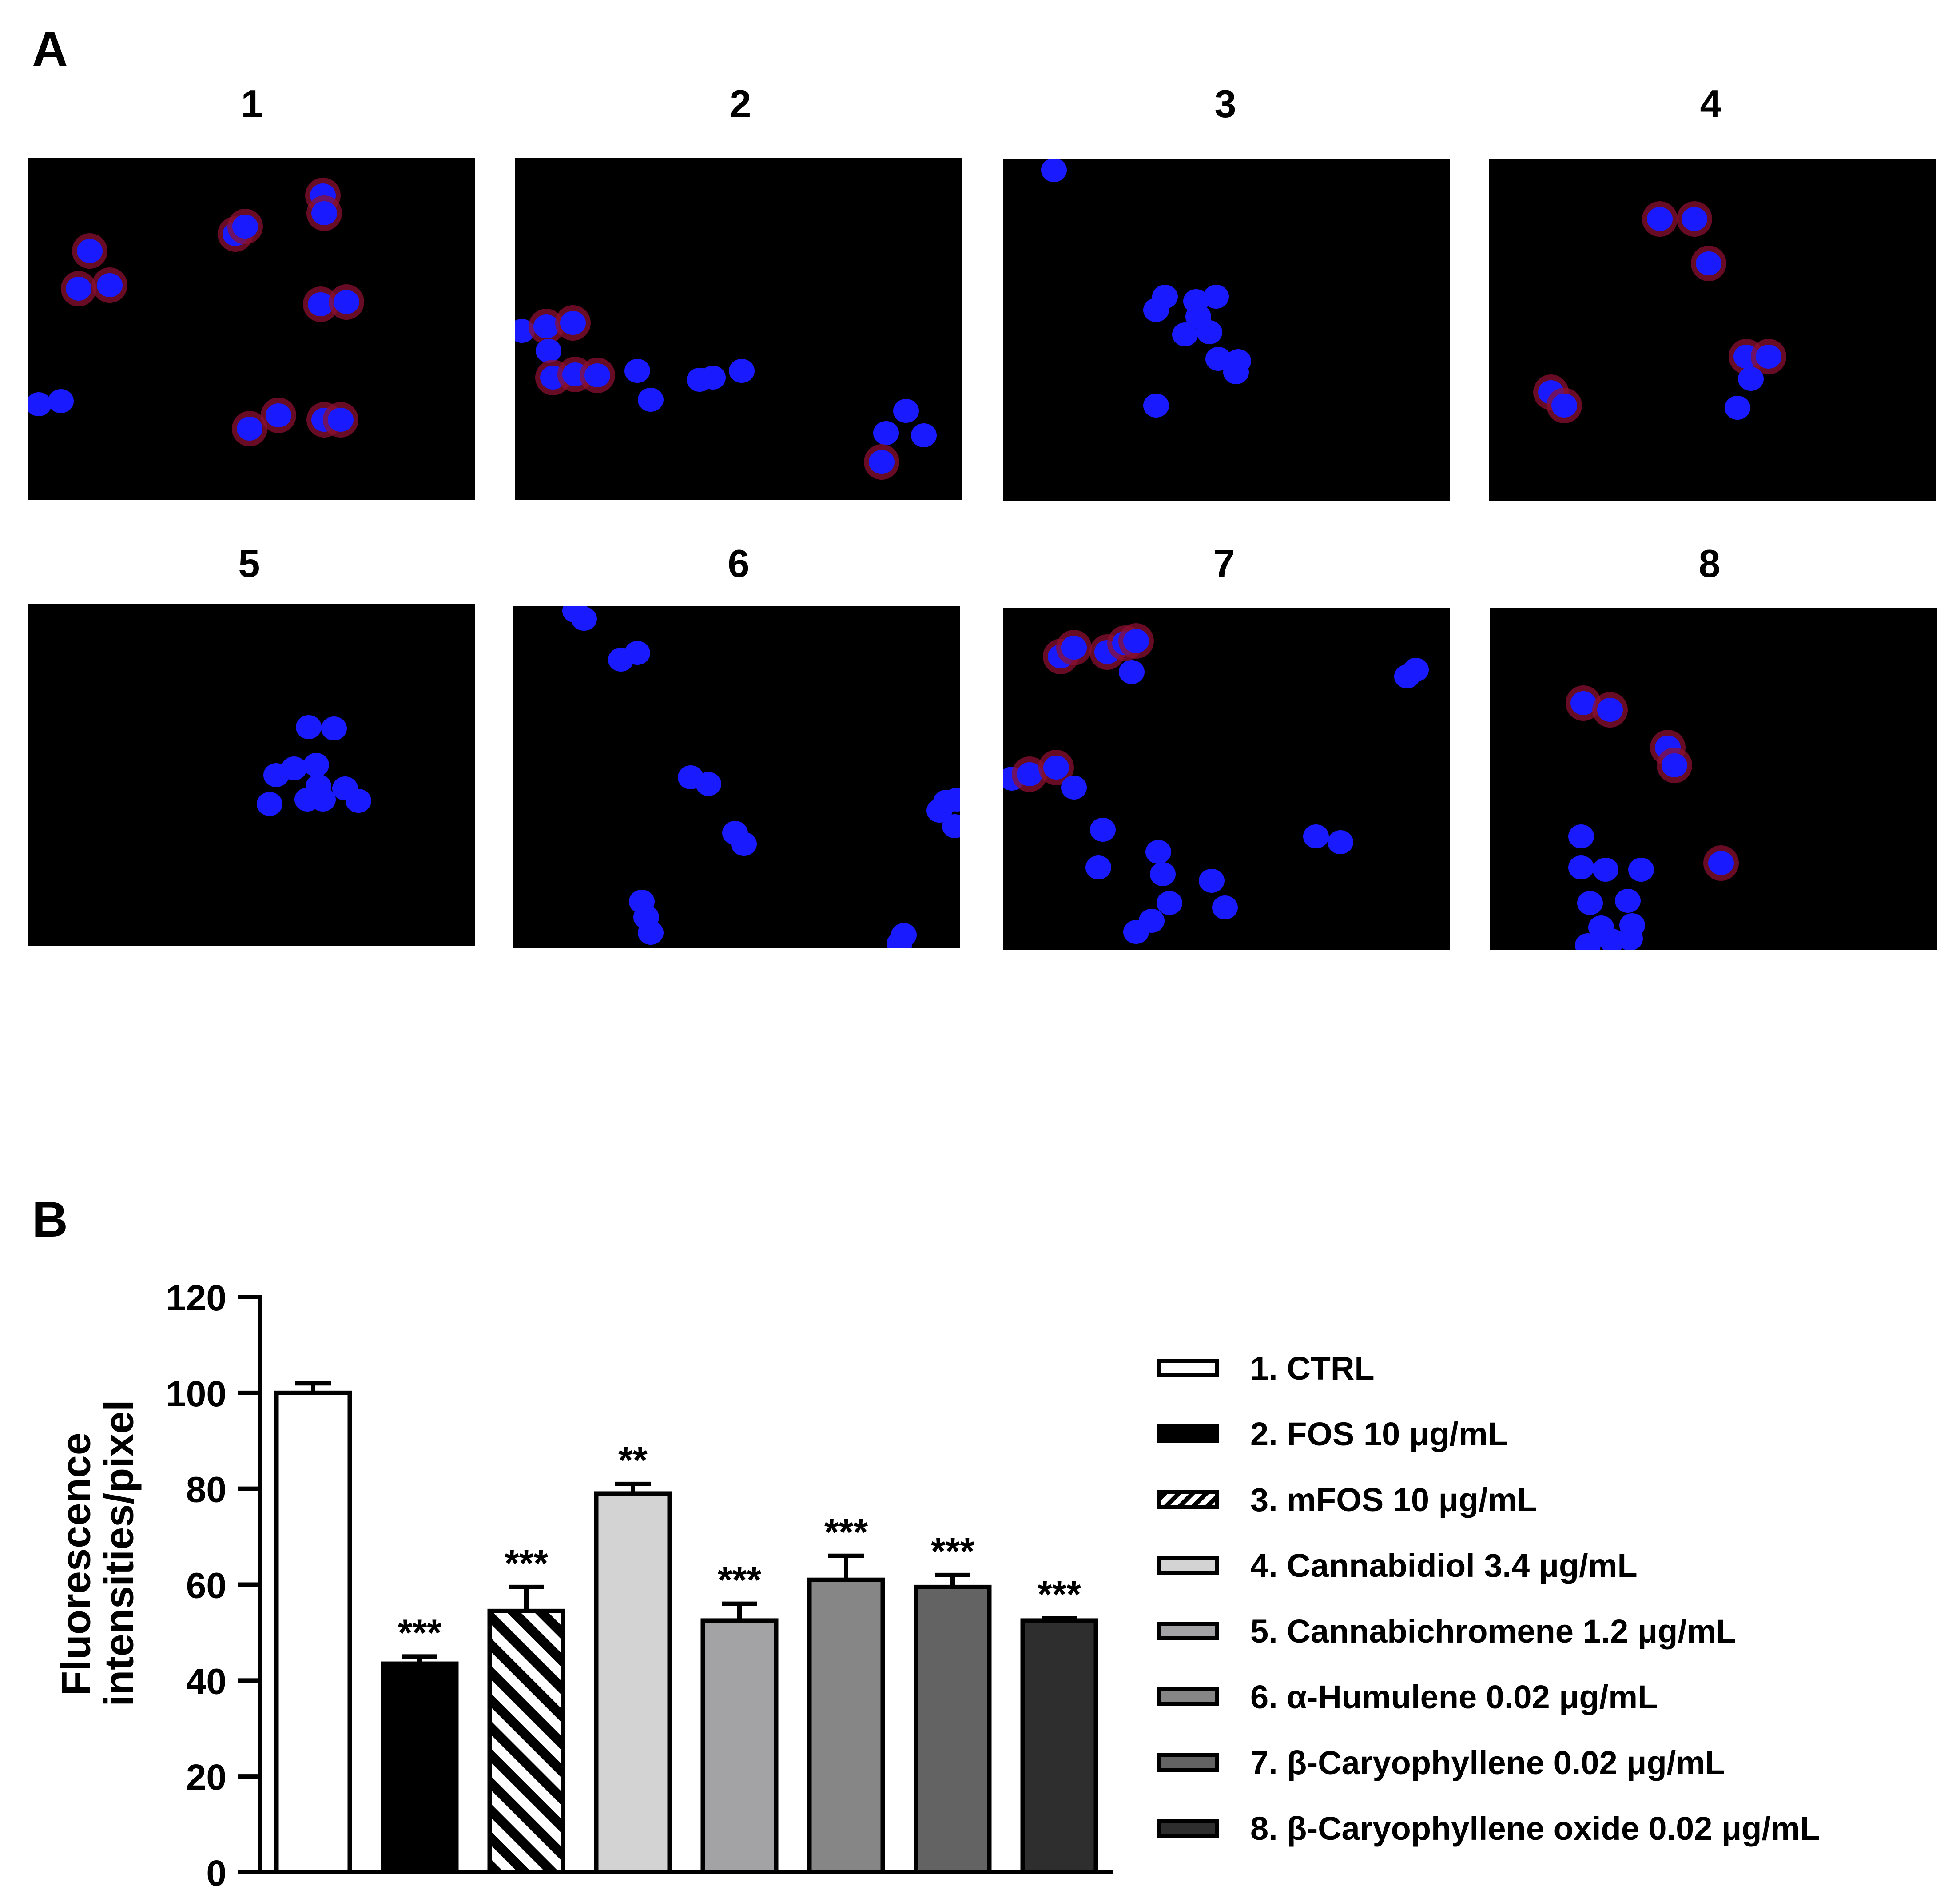  What do you see at coordinates (1225, 104) in the screenshot?
I see `micrograph-label-3: 3` at bounding box center [1225, 104].